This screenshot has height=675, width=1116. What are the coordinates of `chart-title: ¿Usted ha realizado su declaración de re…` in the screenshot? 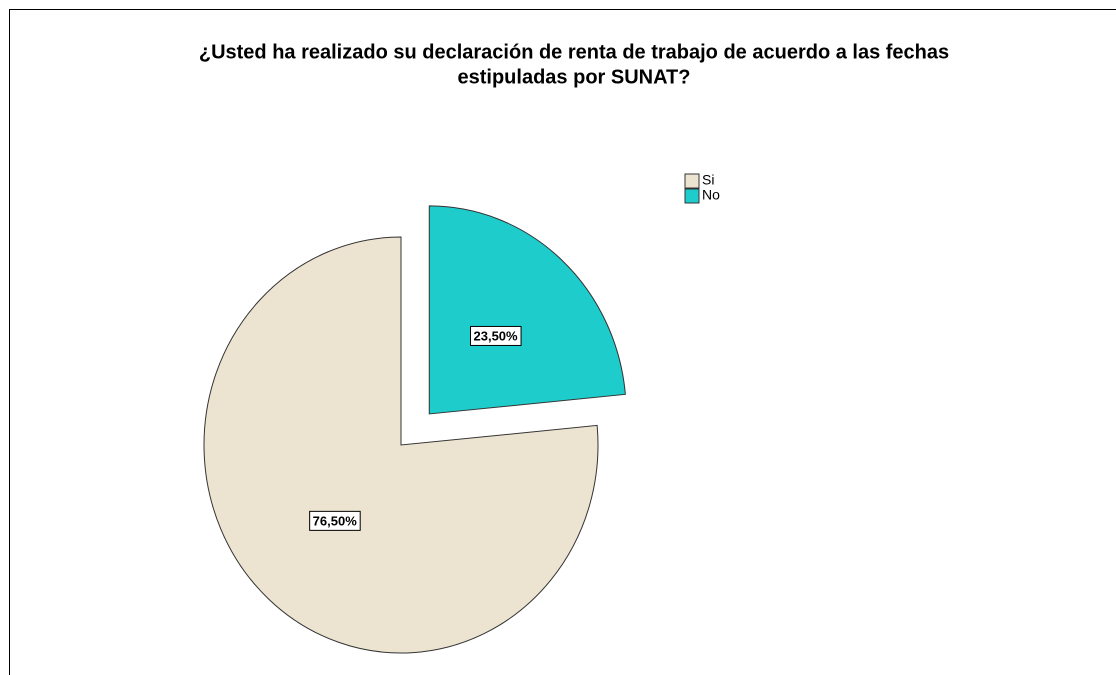 It's located at (574, 52).